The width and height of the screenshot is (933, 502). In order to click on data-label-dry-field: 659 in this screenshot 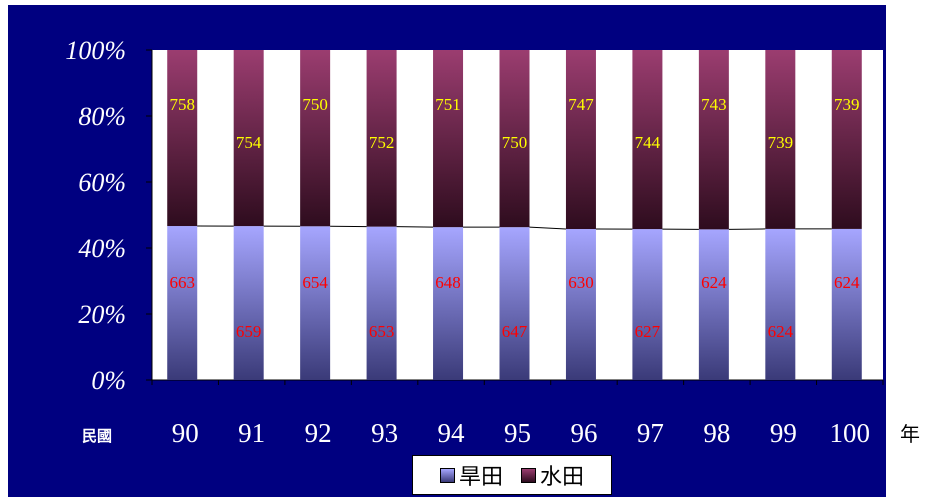, I will do `click(249, 331)`.